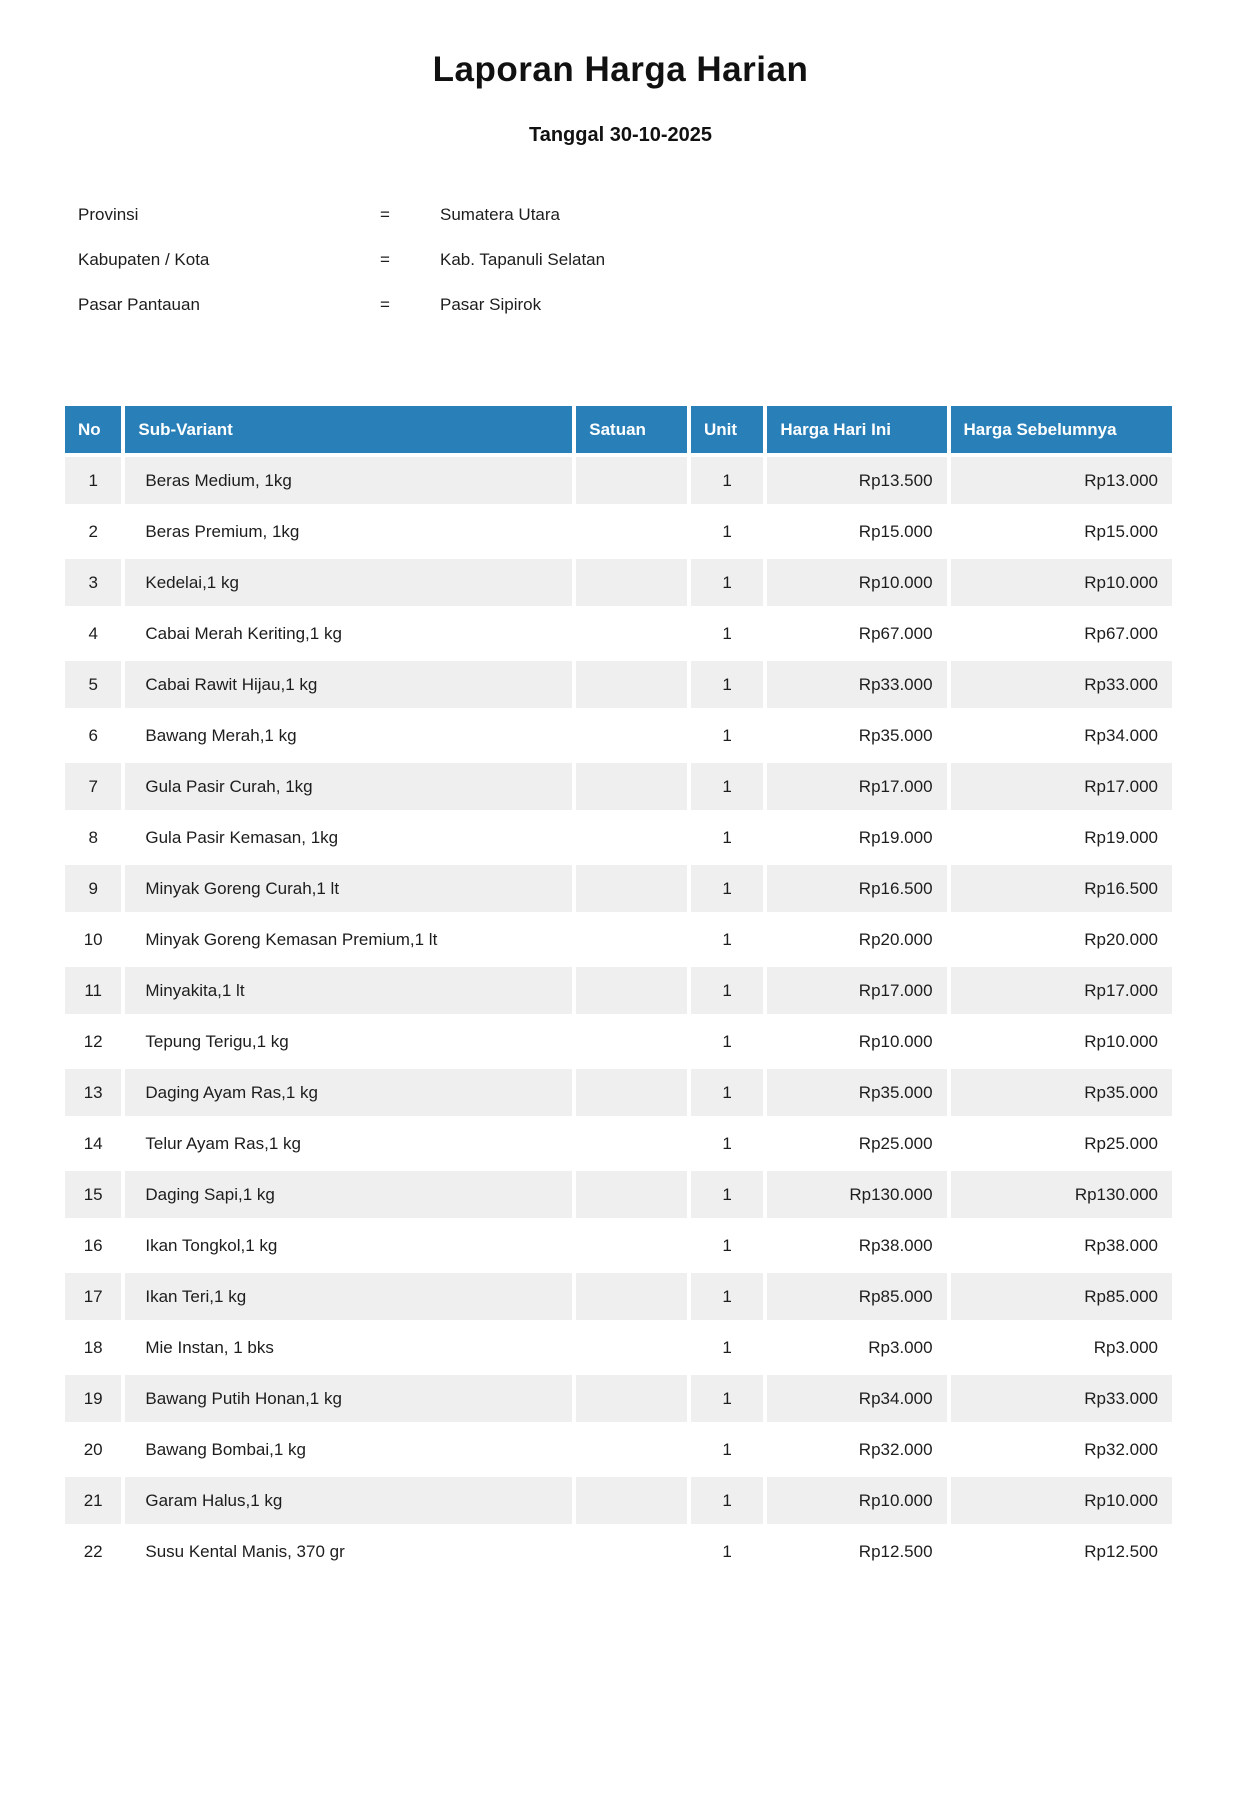 The height and width of the screenshot is (1805, 1241). Describe the element at coordinates (857, 480) in the screenshot. I see `cell-harga-hari-ini: Rp13.500` at that location.